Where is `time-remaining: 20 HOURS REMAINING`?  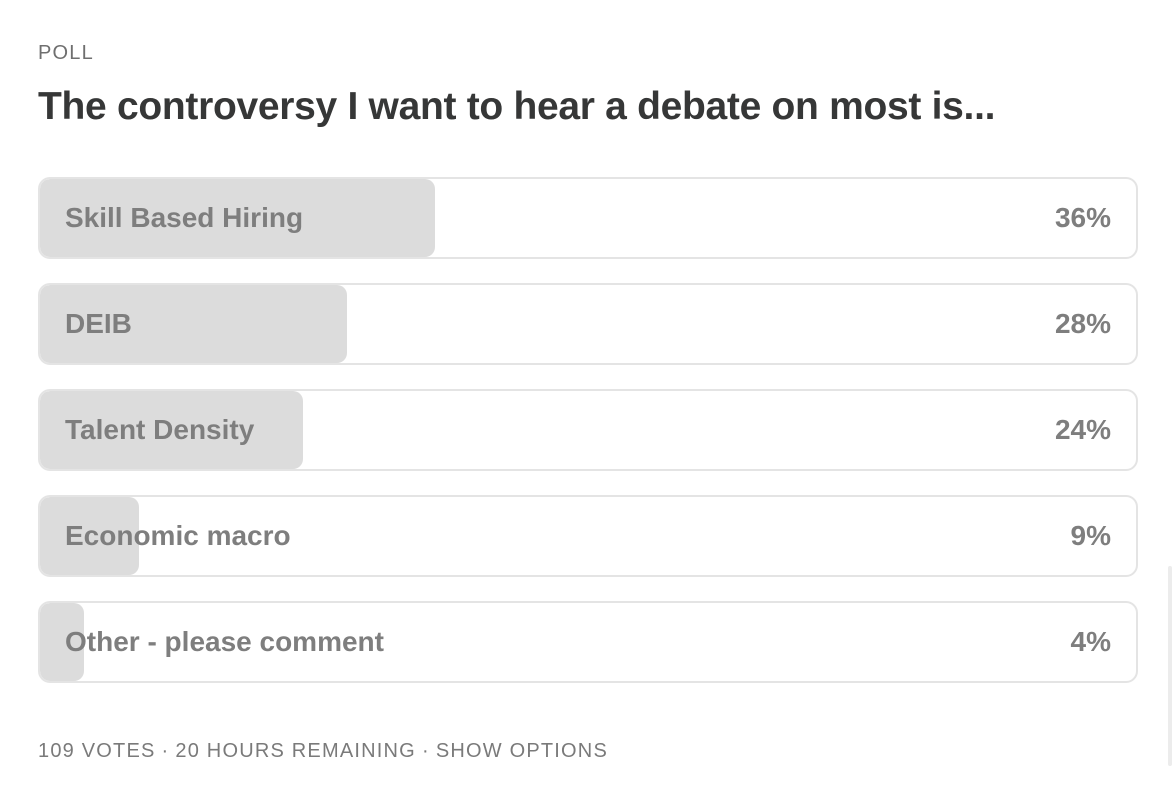 time-remaining: 20 HOURS REMAINING is located at coordinates (295, 751).